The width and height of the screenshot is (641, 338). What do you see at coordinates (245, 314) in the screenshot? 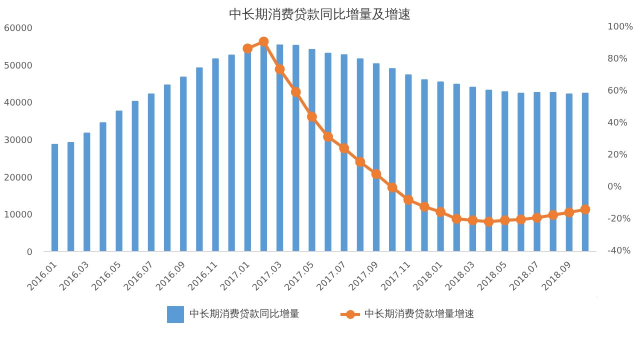
I see `legend-label: 中长期消费贷款同比增量` at bounding box center [245, 314].